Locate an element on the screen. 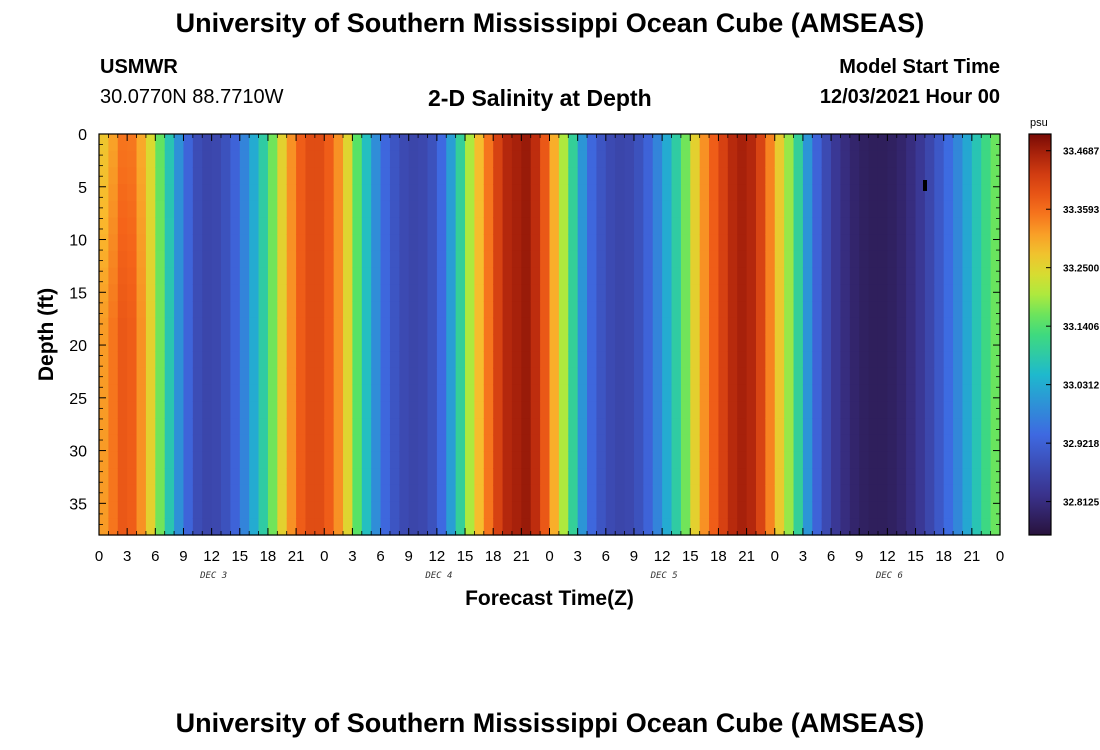 Image resolution: width=1100 pixels, height=750 pixels. y-tick-label: 35 is located at coordinates (78, 504).